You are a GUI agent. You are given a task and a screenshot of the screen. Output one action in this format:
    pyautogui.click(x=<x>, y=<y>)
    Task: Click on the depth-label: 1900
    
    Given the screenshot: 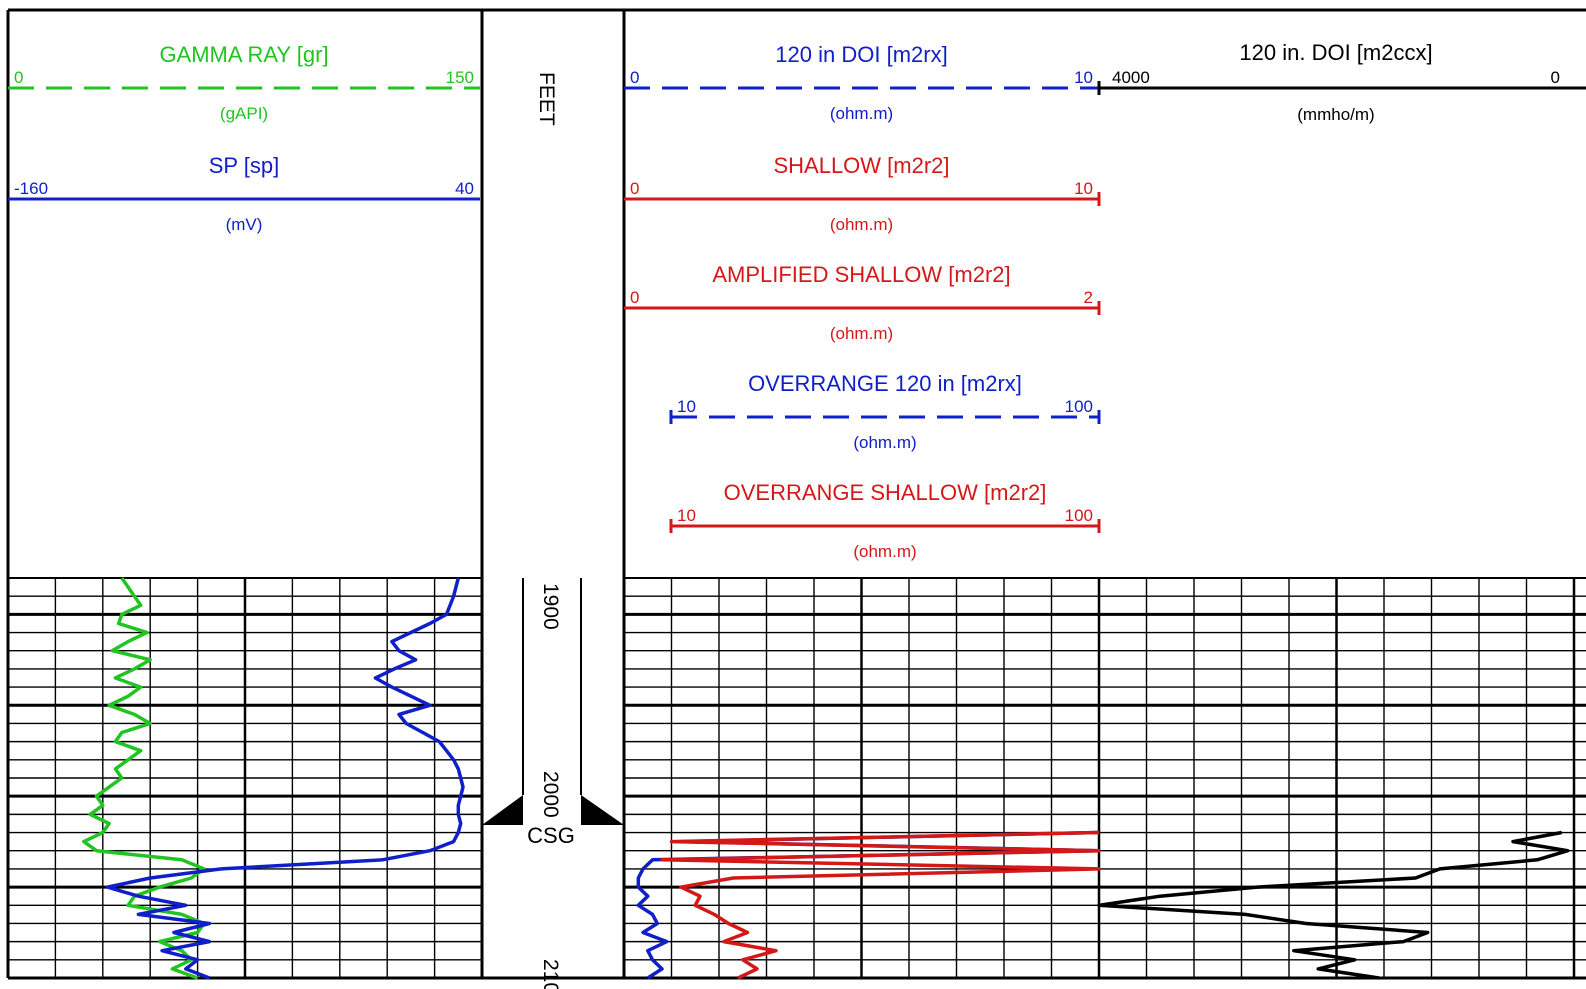 What is the action you would take?
    pyautogui.click(x=550, y=606)
    